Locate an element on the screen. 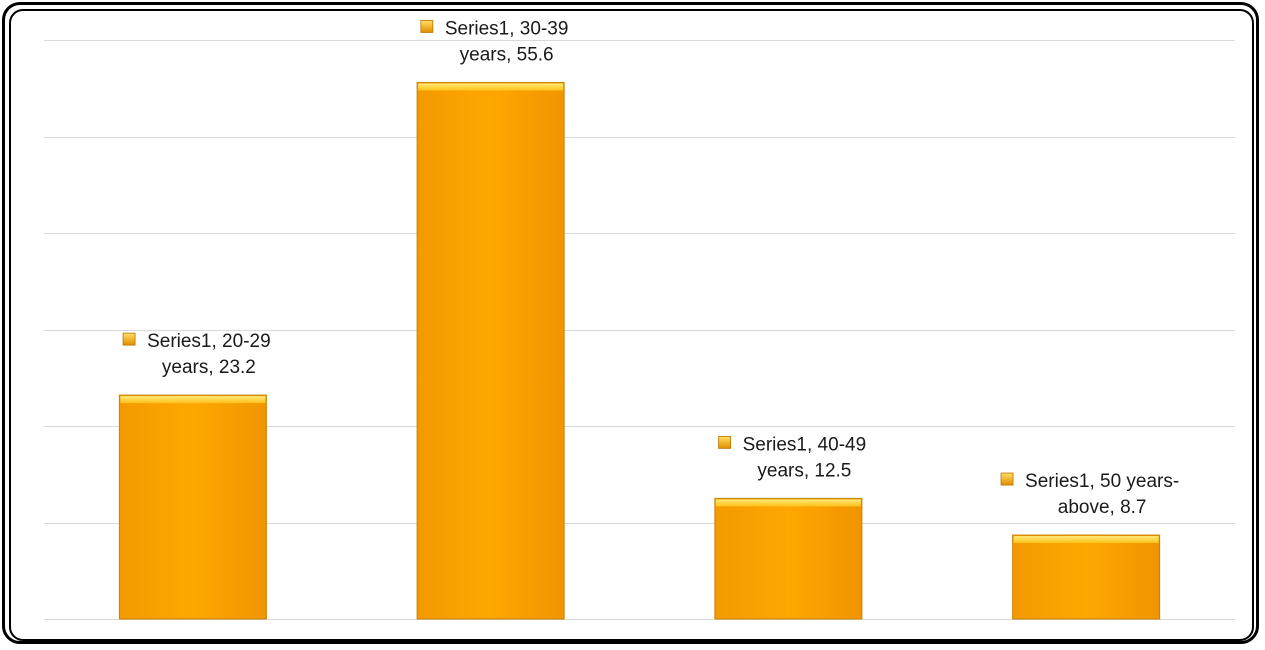 This screenshot has width=1265, height=650. data-label: Series1, 50 years-above, 8.7 is located at coordinates (1089, 494).